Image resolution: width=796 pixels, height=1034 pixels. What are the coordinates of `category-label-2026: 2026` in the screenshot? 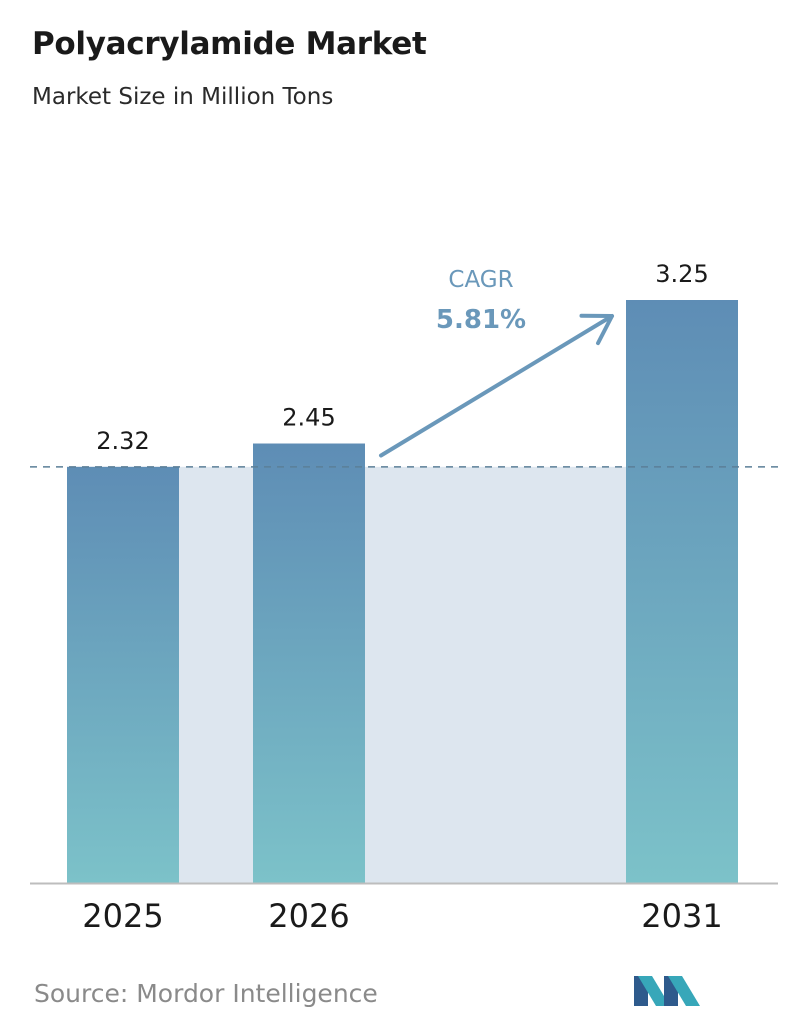 It's located at (308, 916).